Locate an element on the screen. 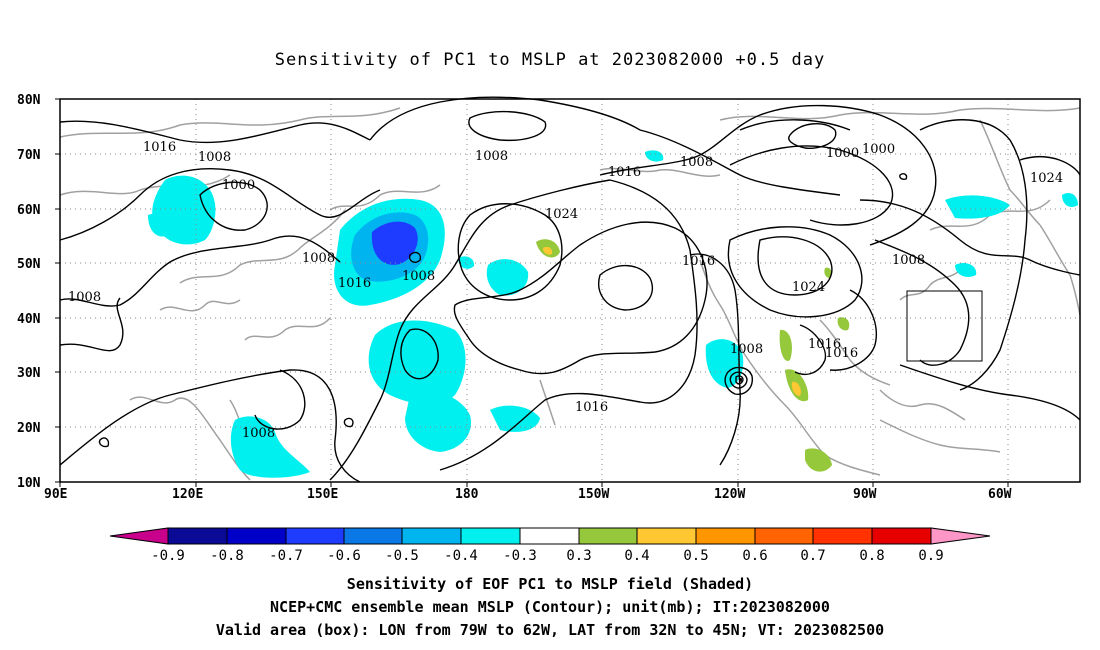  colorbar-label: -0.7 is located at coordinates (286, 556).